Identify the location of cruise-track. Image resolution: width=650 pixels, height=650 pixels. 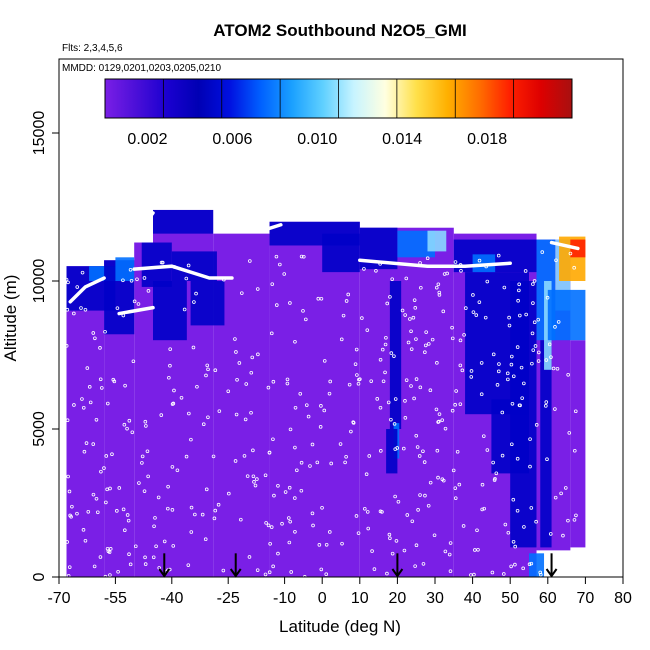
(136, 310).